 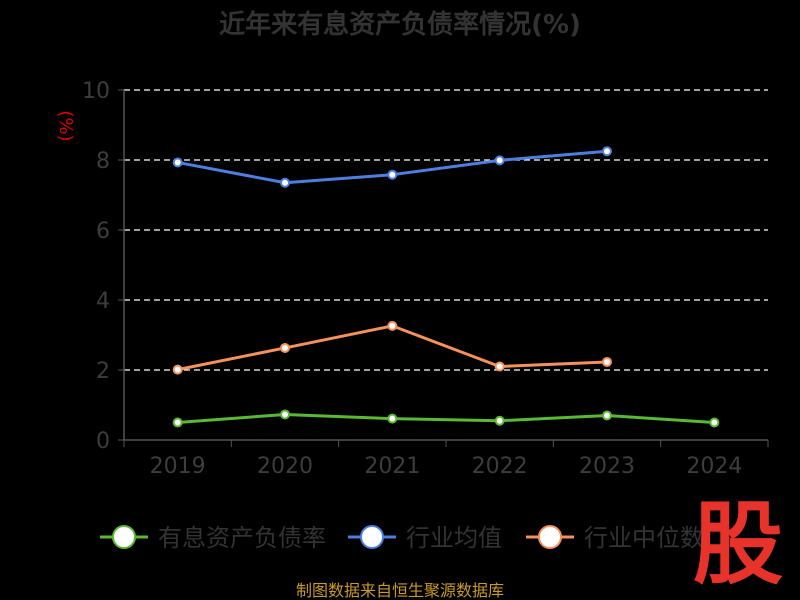 I want to click on y-tick-label: 4, so click(x=103, y=301).